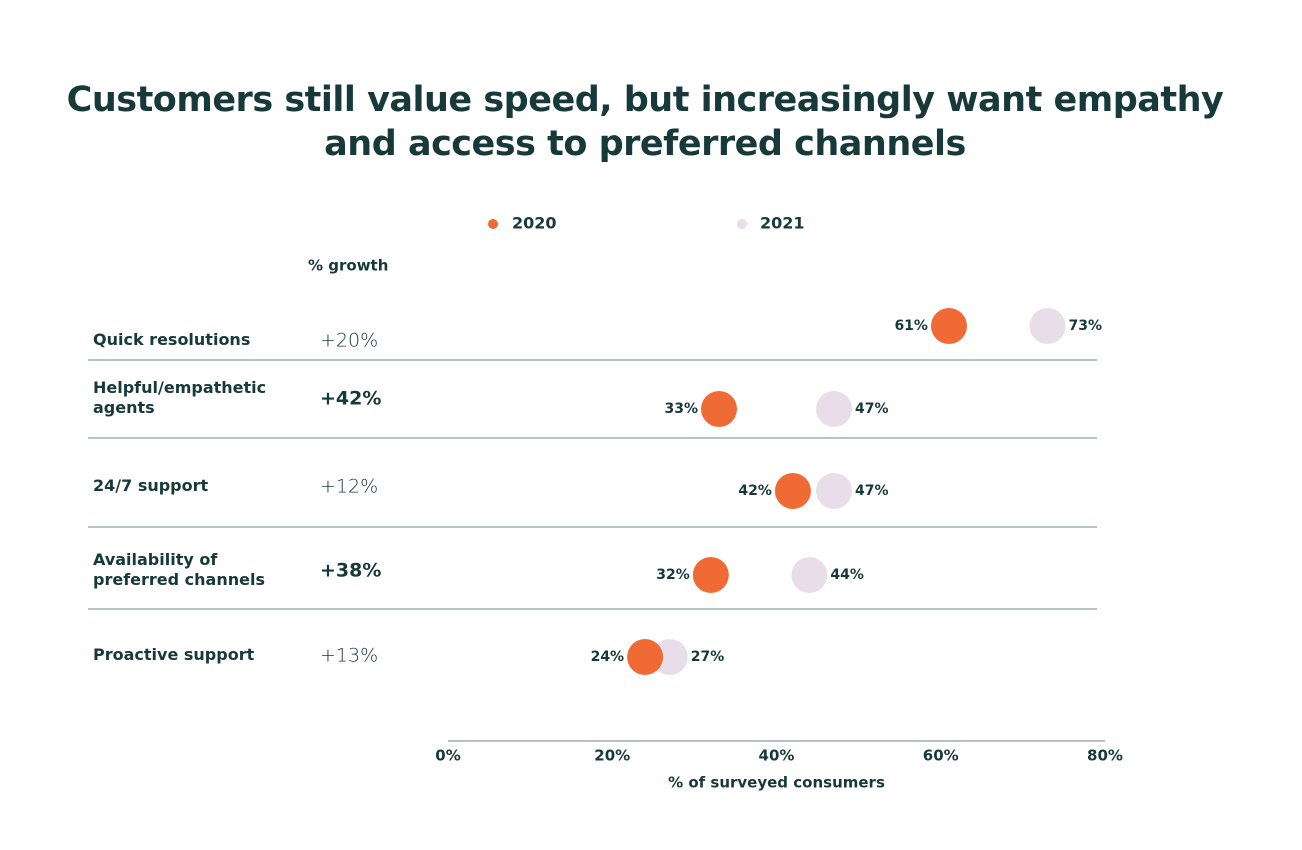 The image size is (1302, 850). I want to click on value-label: 32%, so click(673, 575).